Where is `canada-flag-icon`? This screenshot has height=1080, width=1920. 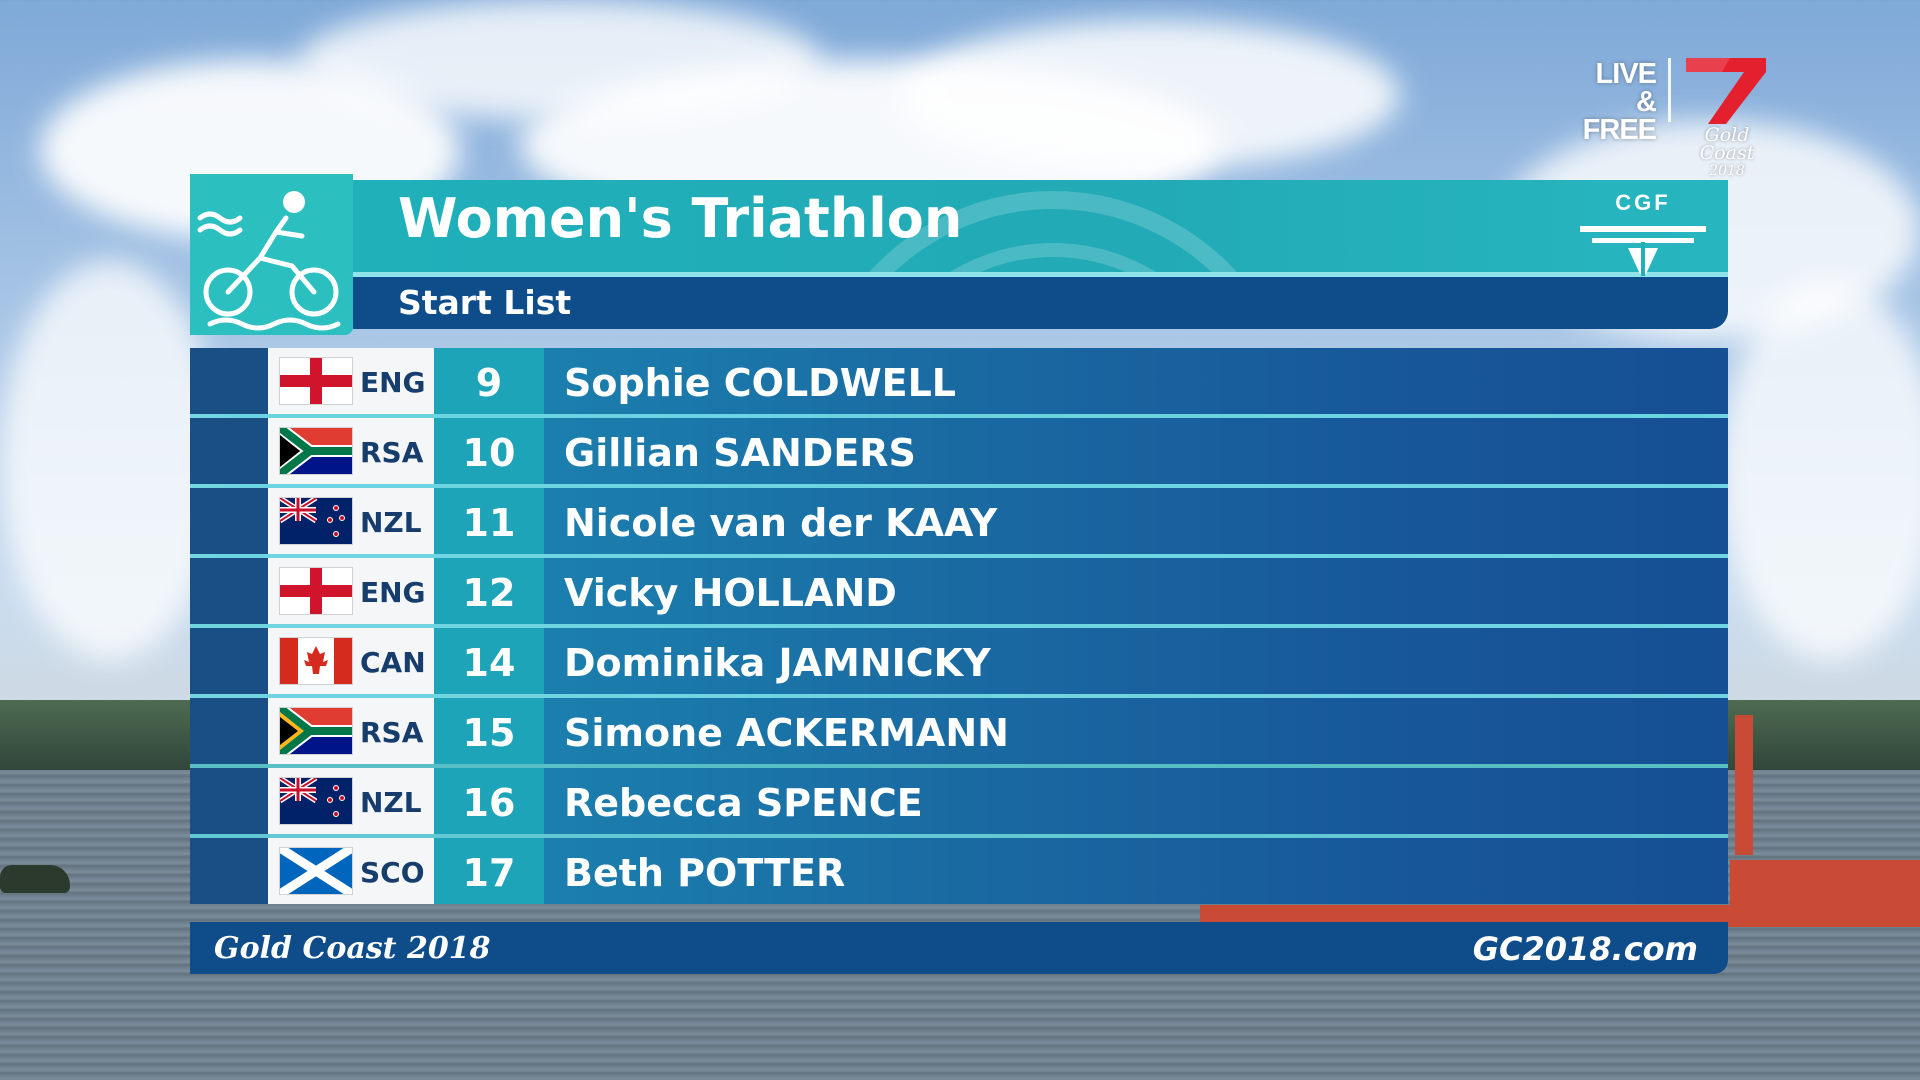 canada-flag-icon is located at coordinates (316, 661).